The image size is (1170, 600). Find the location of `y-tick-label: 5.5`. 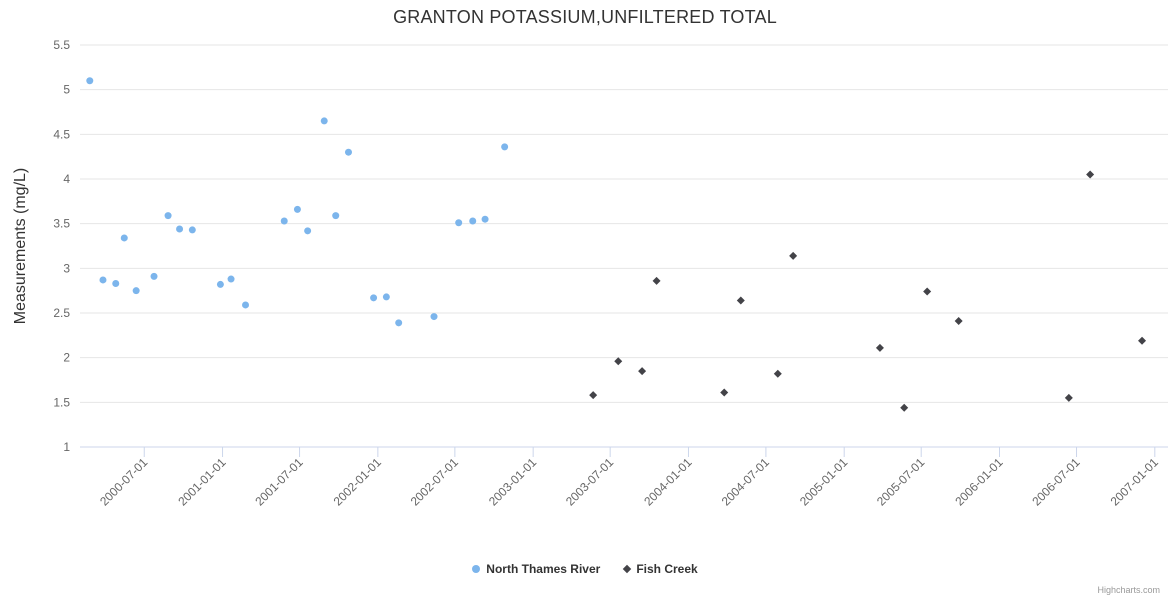

y-tick-label: 5.5 is located at coordinates (61, 45).